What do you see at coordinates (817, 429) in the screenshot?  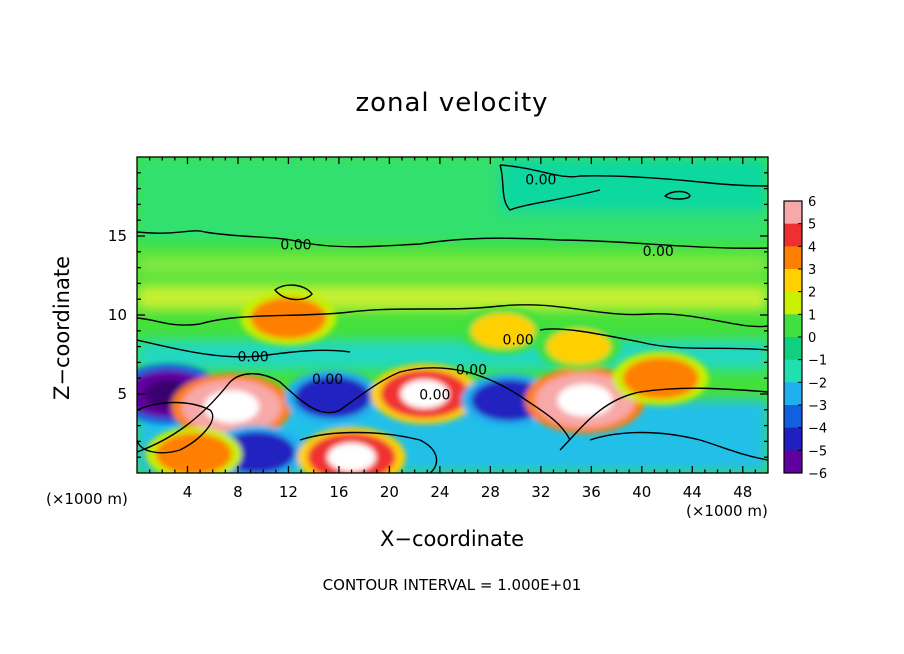 I see `colorbar-tick-label: −4` at bounding box center [817, 429].